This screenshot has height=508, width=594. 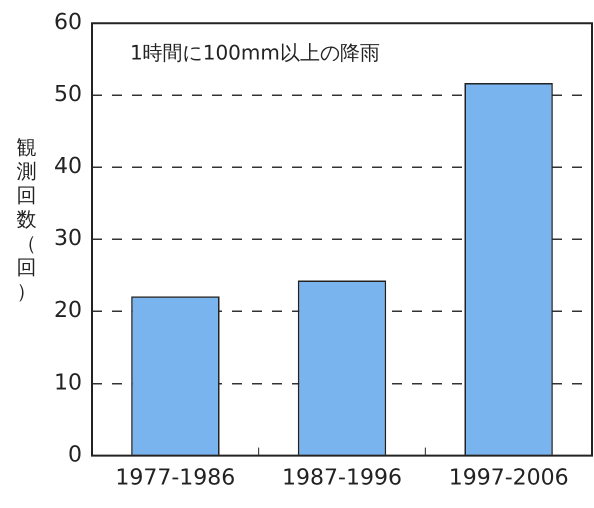 What do you see at coordinates (68, 22) in the screenshot?
I see `y-tick-label: 60` at bounding box center [68, 22].